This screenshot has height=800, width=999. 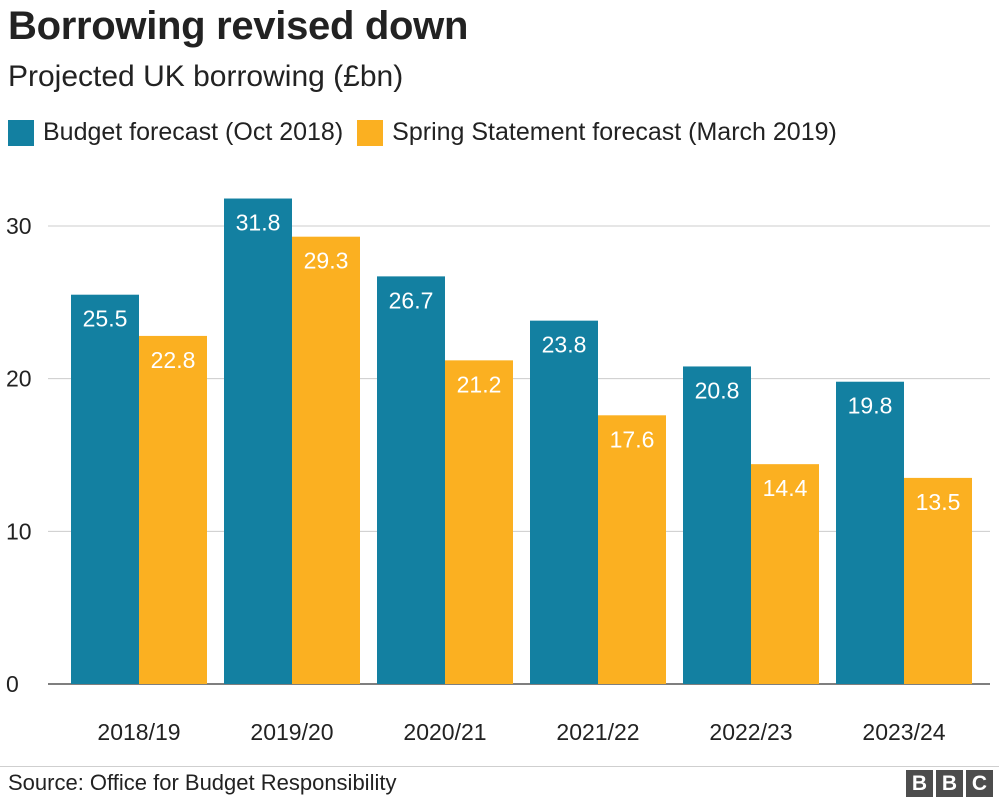 What do you see at coordinates (479, 384) in the screenshot?
I see `data-label: 21.2` at bounding box center [479, 384].